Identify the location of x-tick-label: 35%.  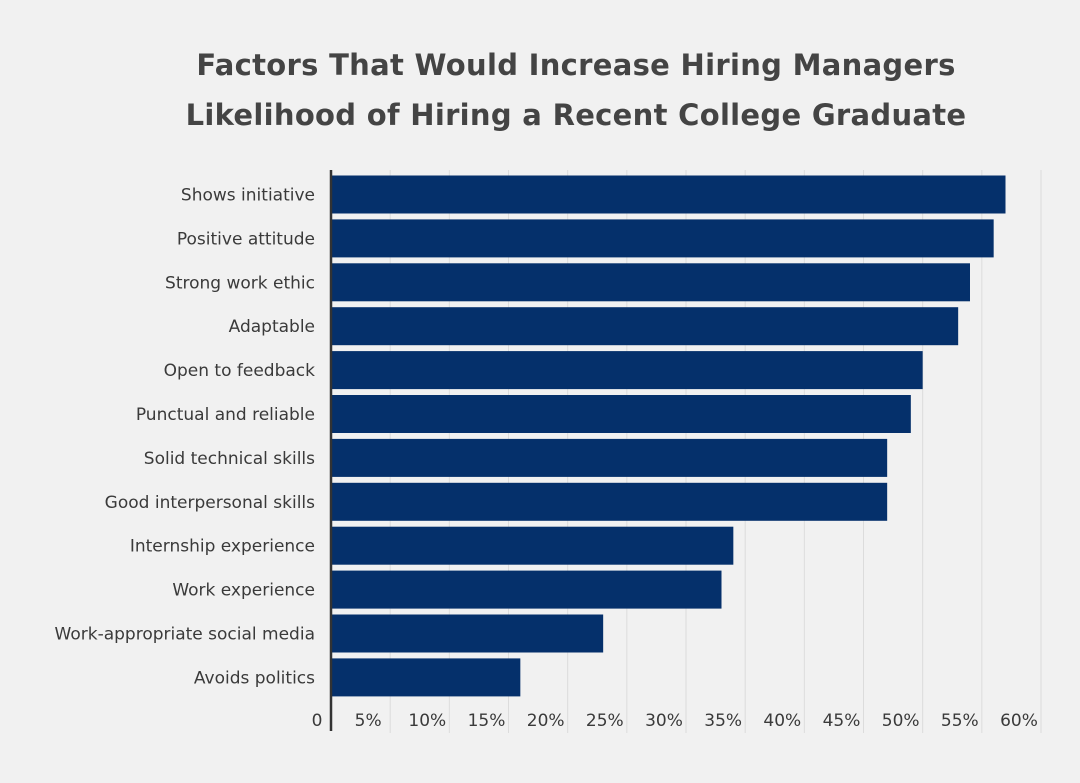
(723, 721).